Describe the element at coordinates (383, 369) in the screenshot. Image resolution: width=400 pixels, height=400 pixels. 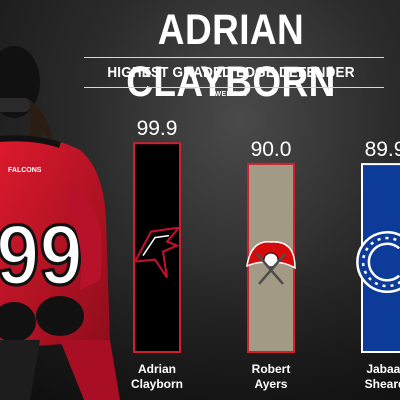
I see `category-label: Jabaal` at that location.